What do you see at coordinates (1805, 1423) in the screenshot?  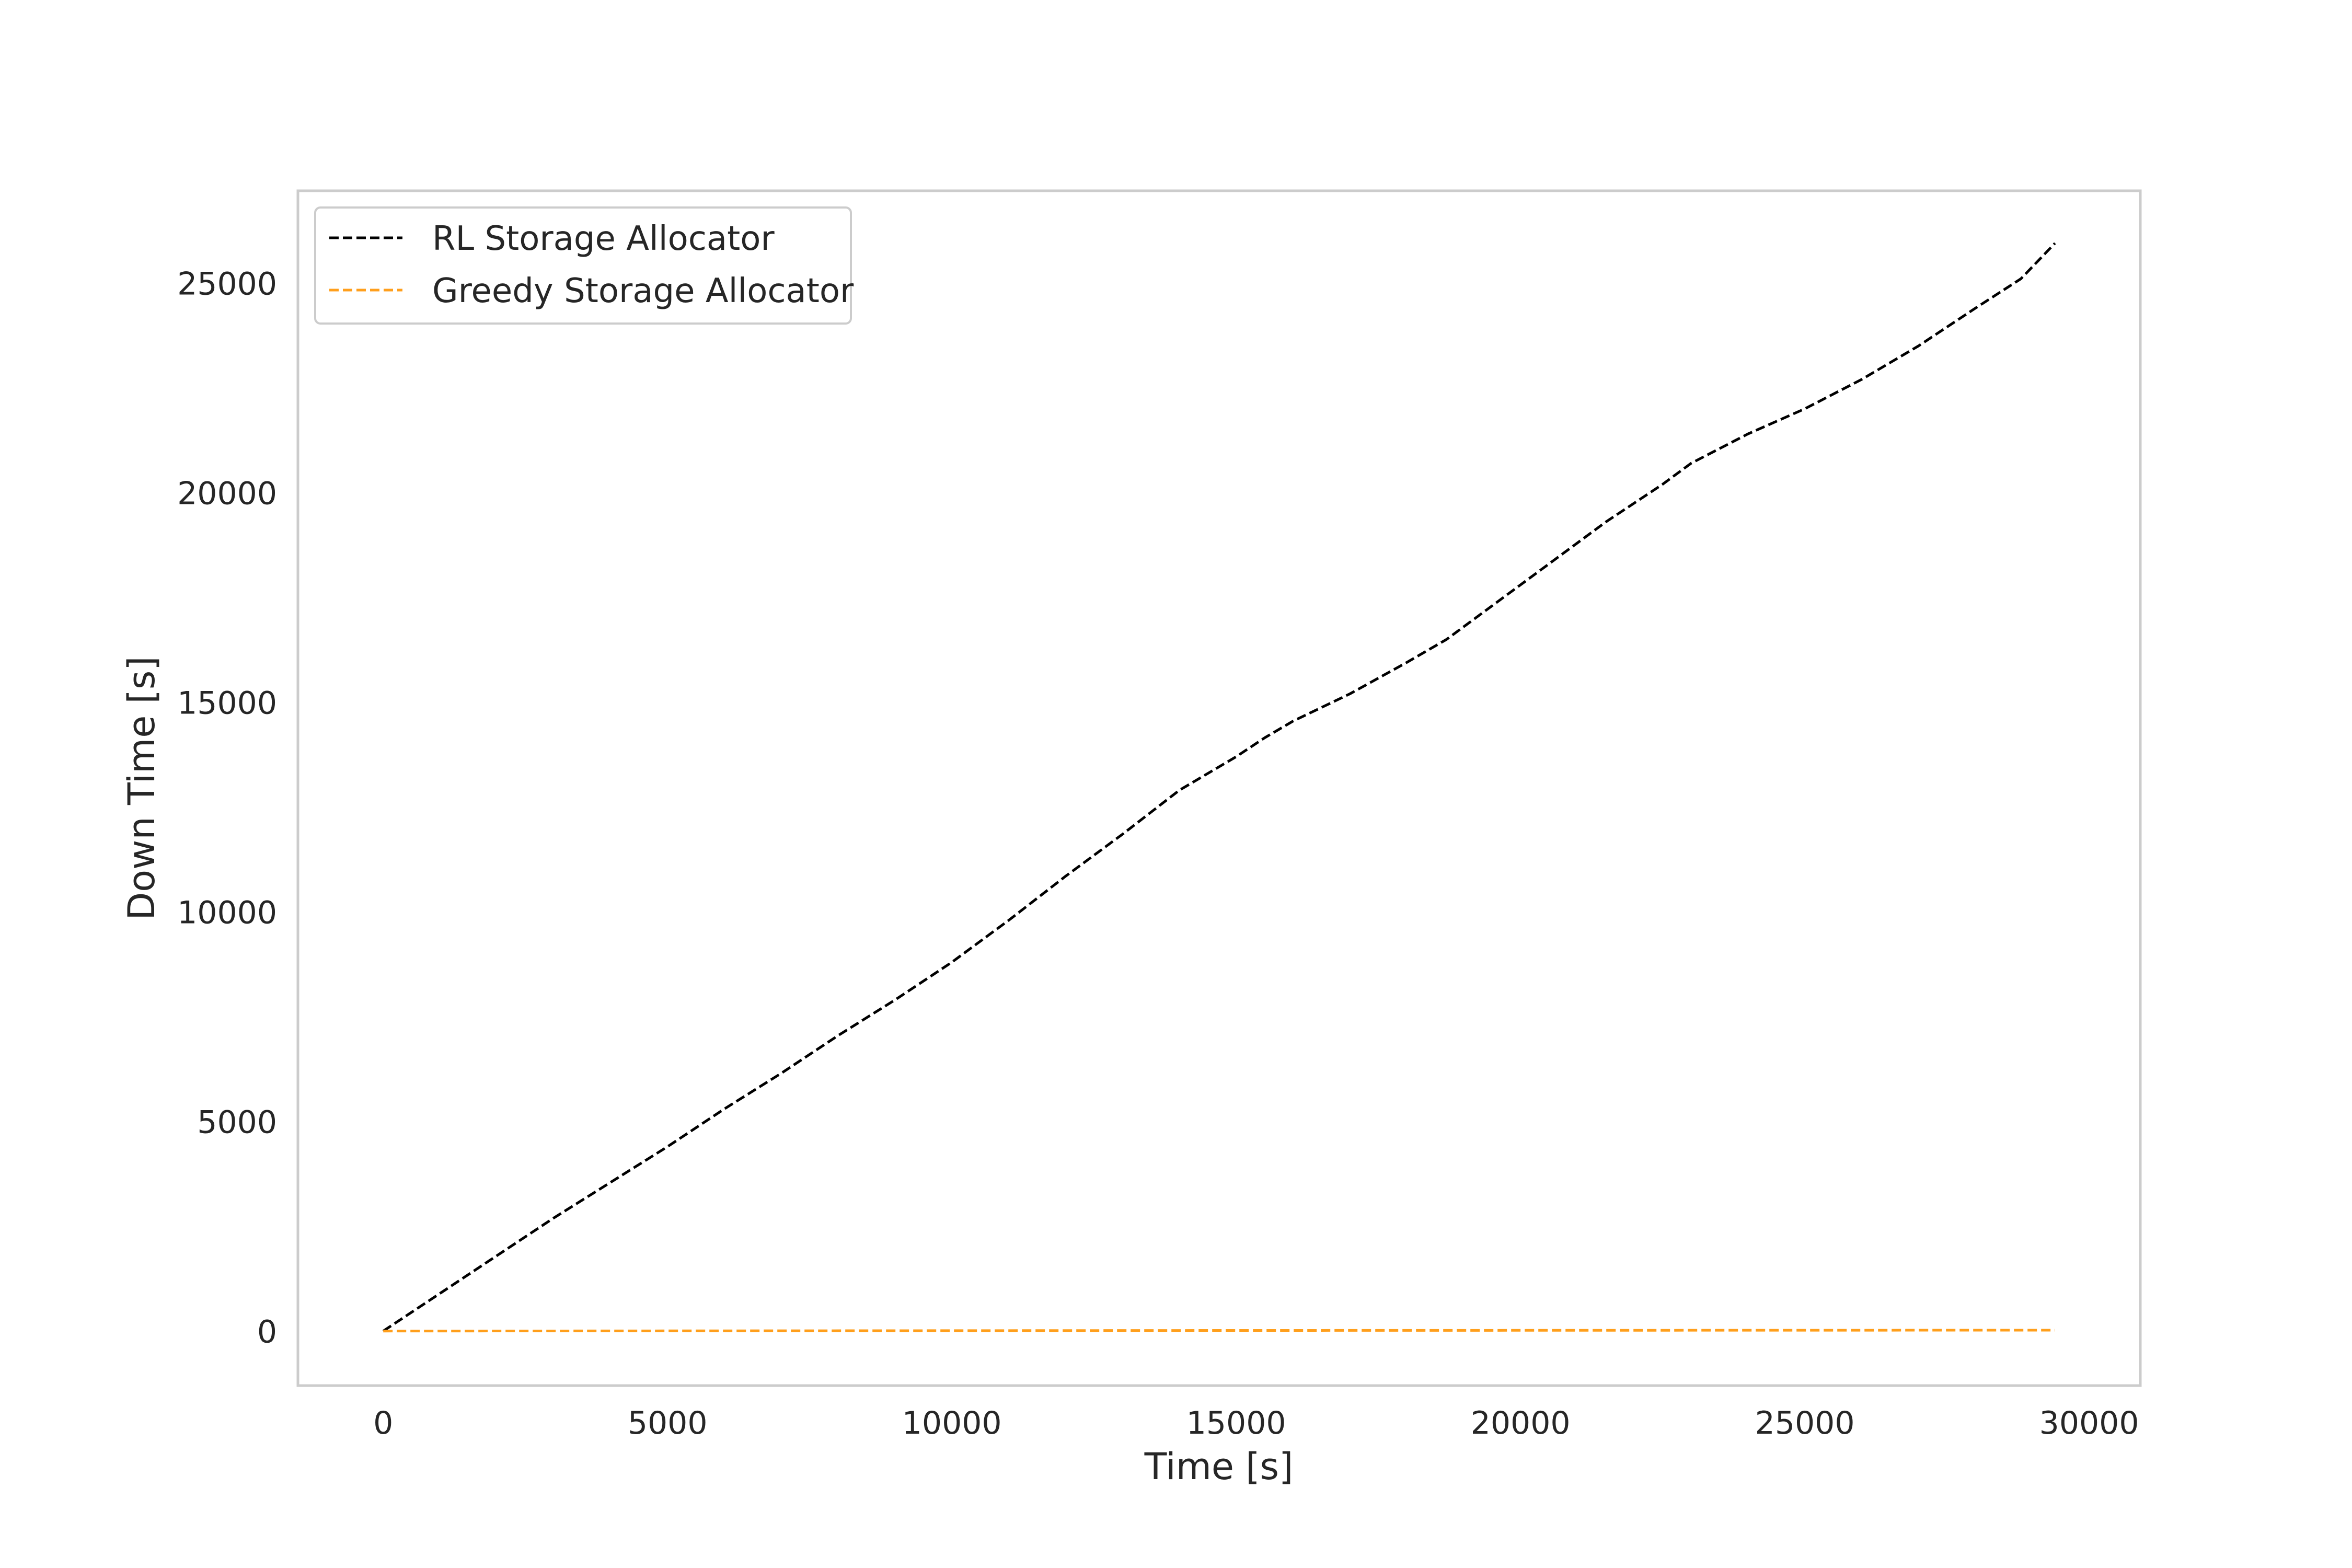 I see `x-tick-label: 25000` at bounding box center [1805, 1423].